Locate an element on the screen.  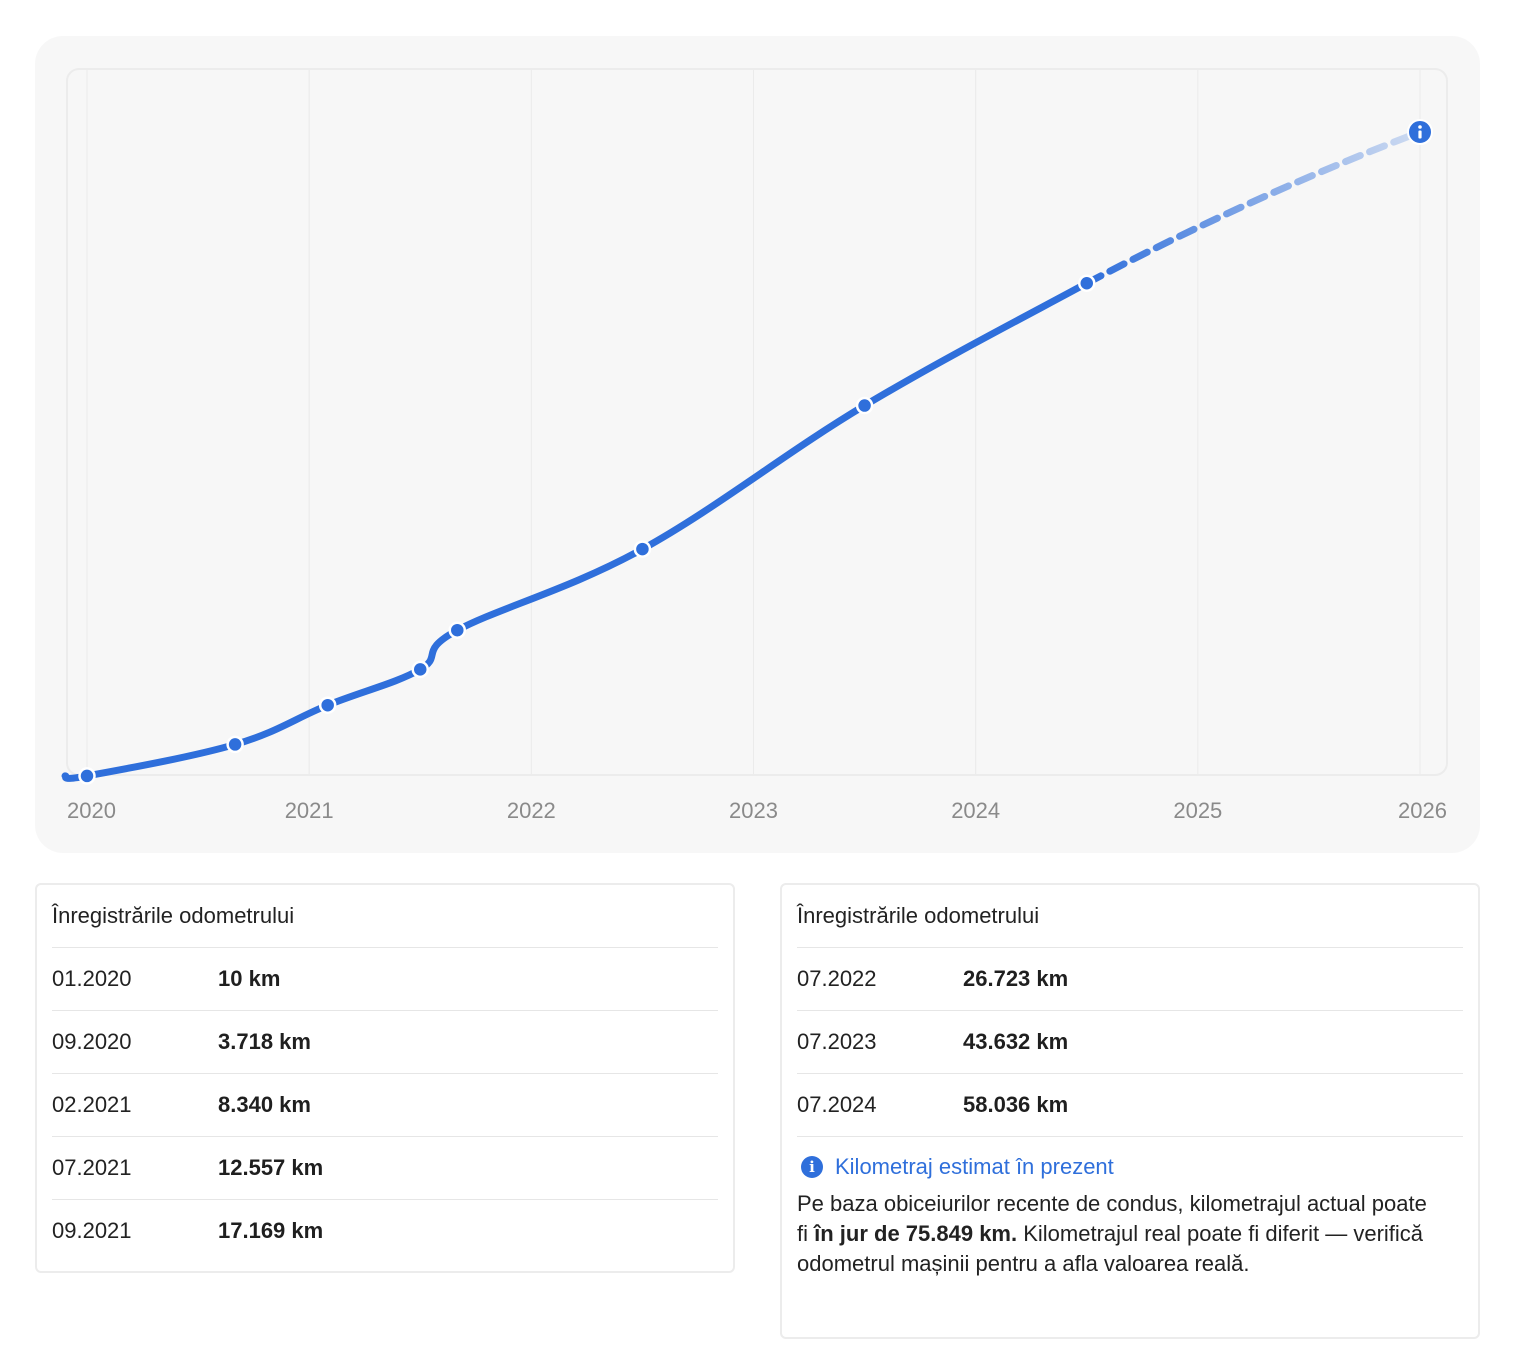
row-date: 07.2022 is located at coordinates (837, 978).